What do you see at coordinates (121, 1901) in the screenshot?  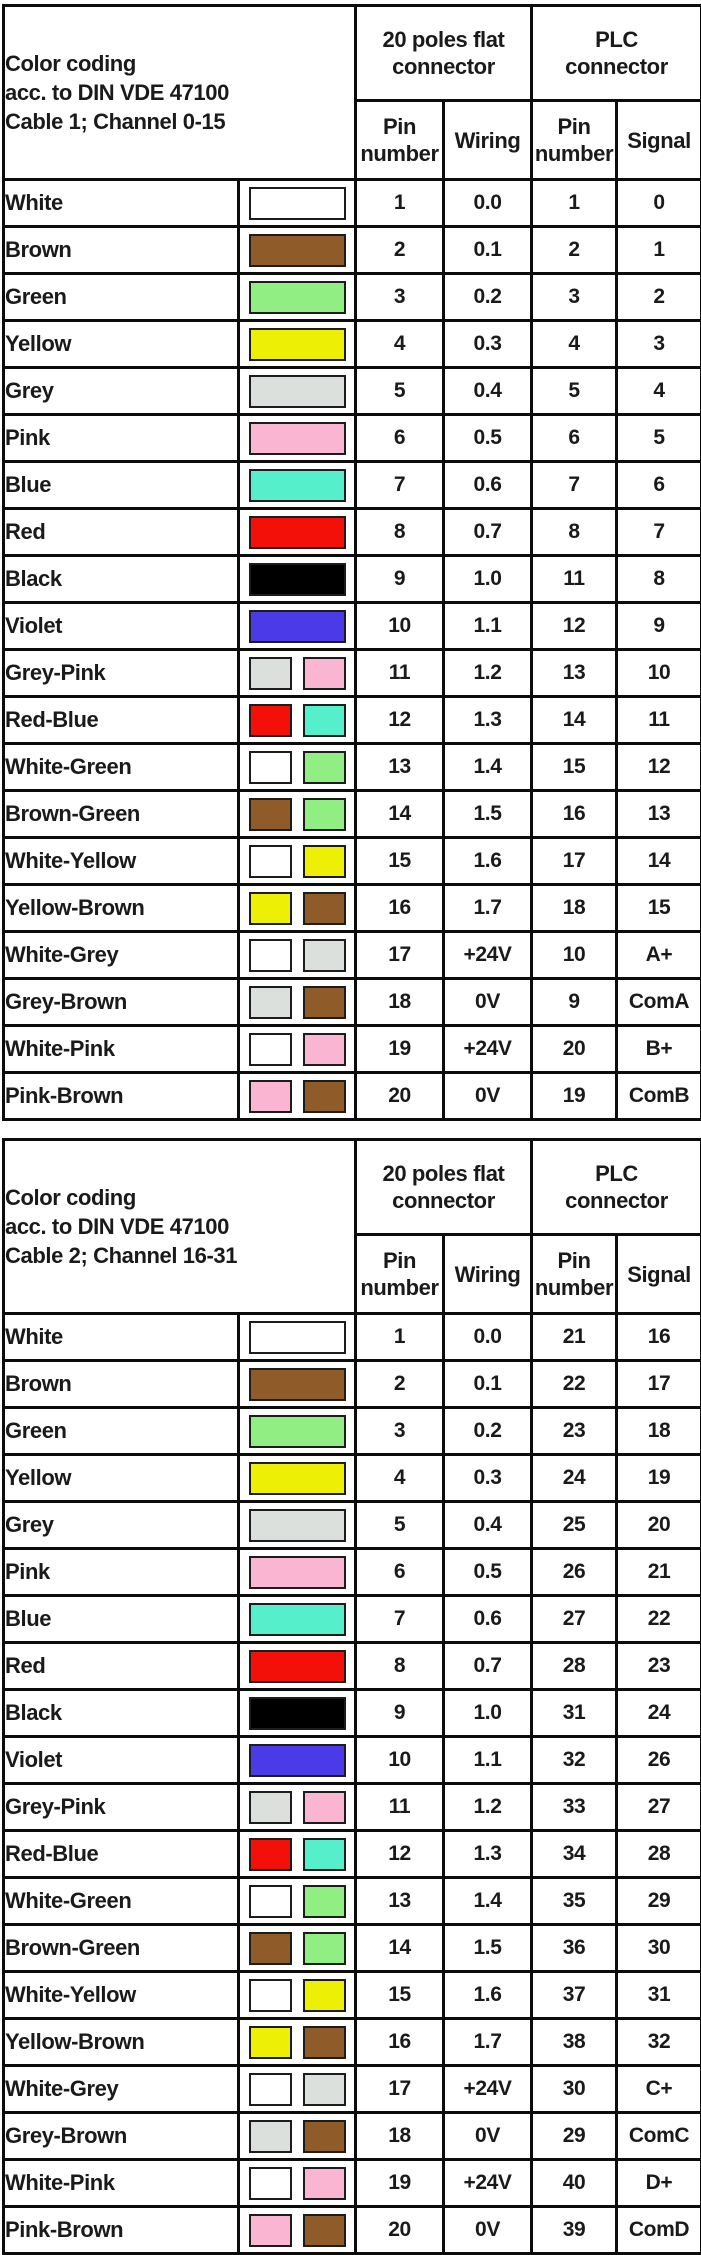 I see `color-name-cell: White-Green` at bounding box center [121, 1901].